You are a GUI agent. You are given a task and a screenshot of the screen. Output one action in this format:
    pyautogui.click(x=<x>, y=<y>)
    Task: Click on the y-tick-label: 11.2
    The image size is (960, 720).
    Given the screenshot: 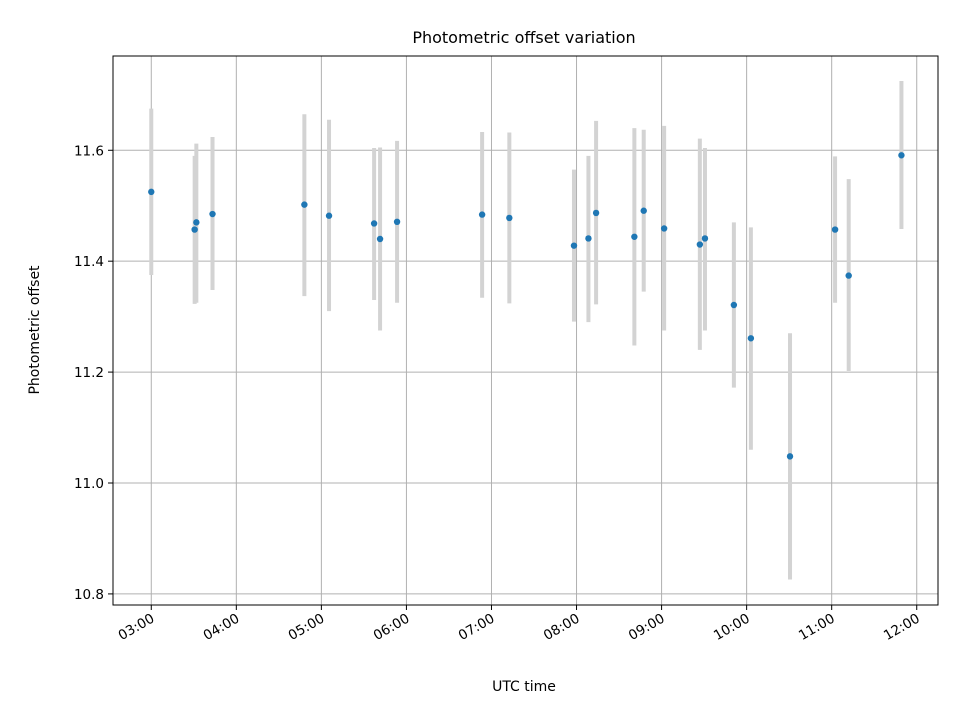 What is the action you would take?
    pyautogui.click(x=89, y=373)
    